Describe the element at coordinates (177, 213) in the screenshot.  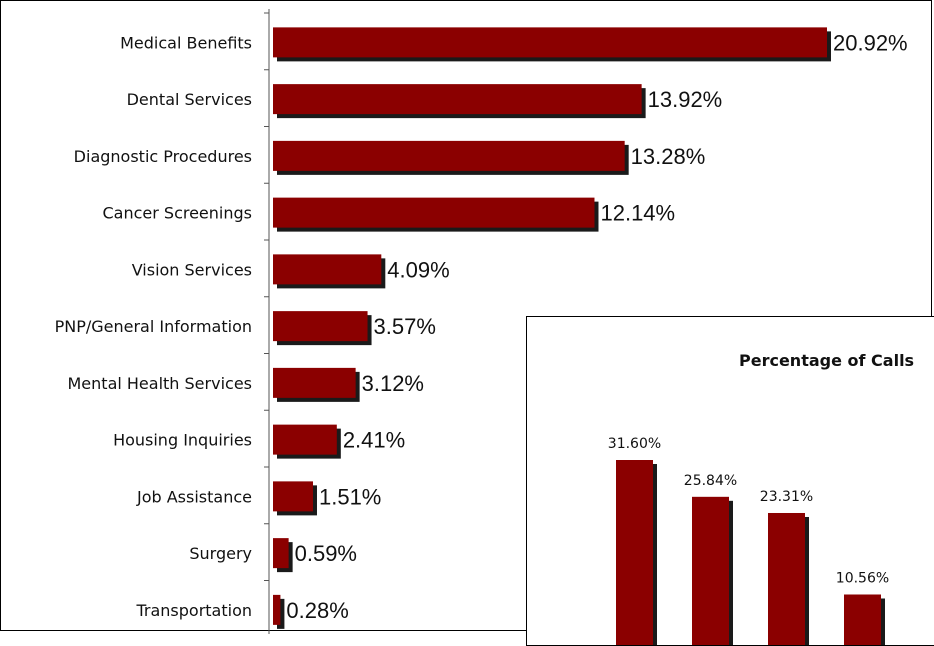
I see `category-label: Cancer Screenings` at that location.